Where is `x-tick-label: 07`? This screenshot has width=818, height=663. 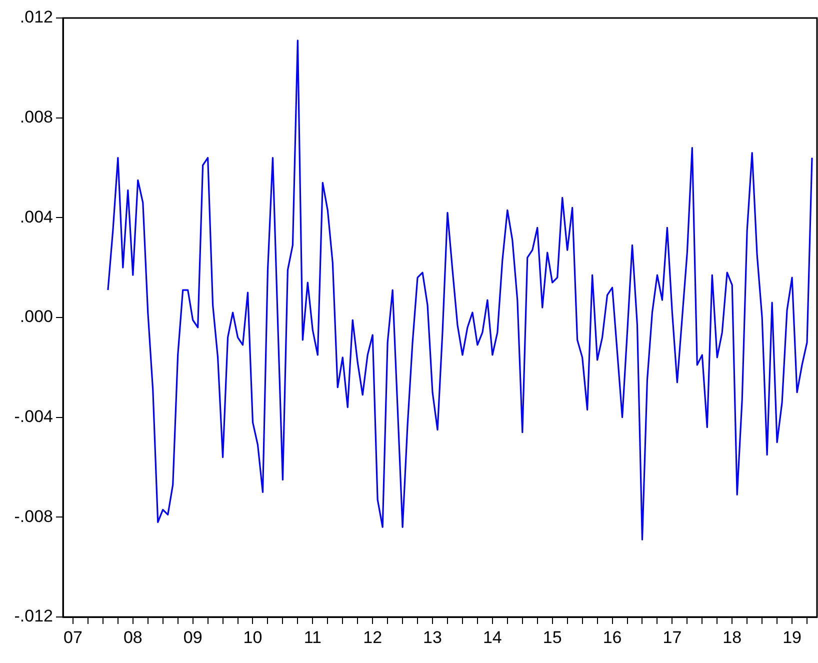
x-tick-label: 07 is located at coordinates (73, 637).